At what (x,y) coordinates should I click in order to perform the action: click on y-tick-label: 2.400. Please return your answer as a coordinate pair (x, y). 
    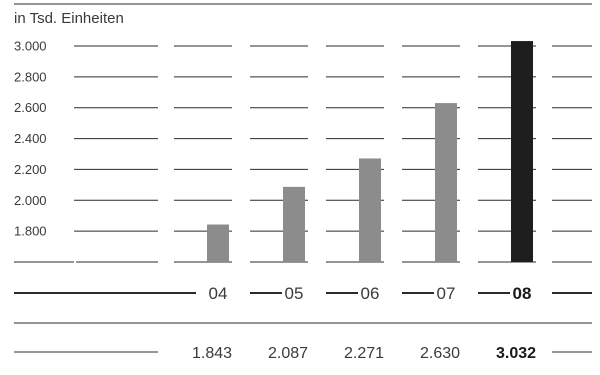
    Looking at the image, I should click on (30, 138).